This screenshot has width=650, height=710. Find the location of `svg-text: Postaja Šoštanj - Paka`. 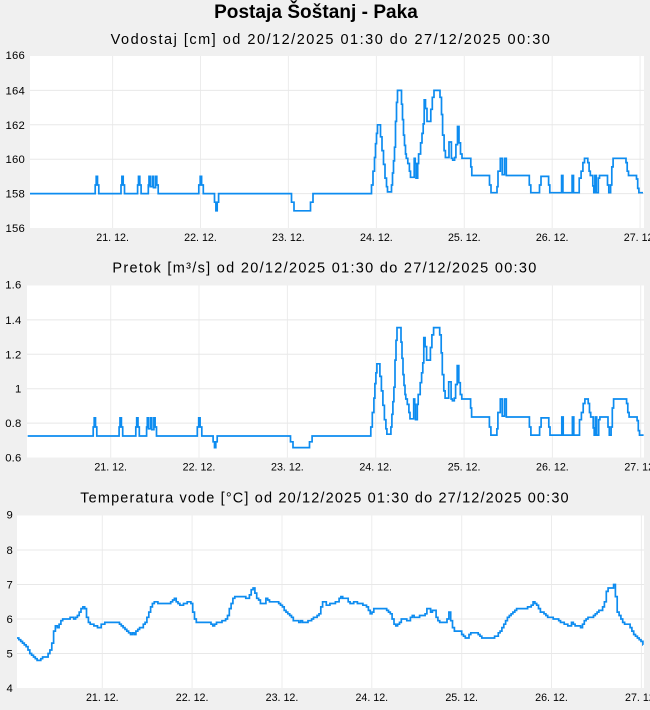

svg-text: Postaja Šoštanj - Paka is located at coordinates (316, 12).